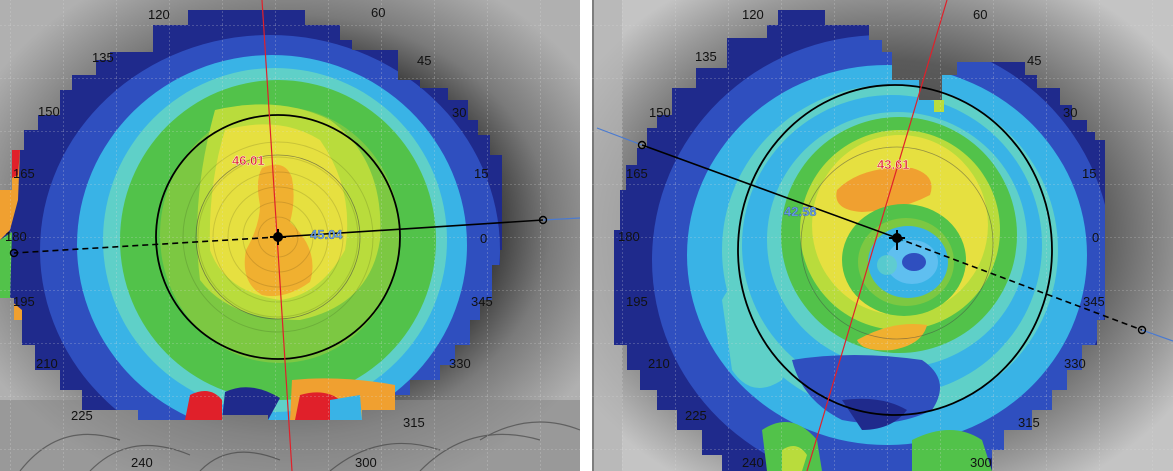 Image resolution: width=1173 pixels, height=471 pixels. I want to click on left-center-marker-icon, so click(278, 237).